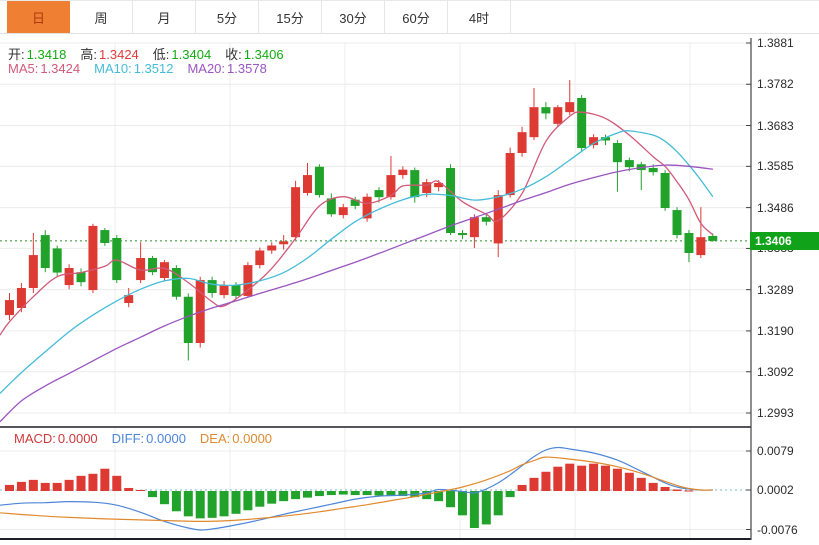  I want to click on y-axis-label: 0.0002, so click(775, 490).